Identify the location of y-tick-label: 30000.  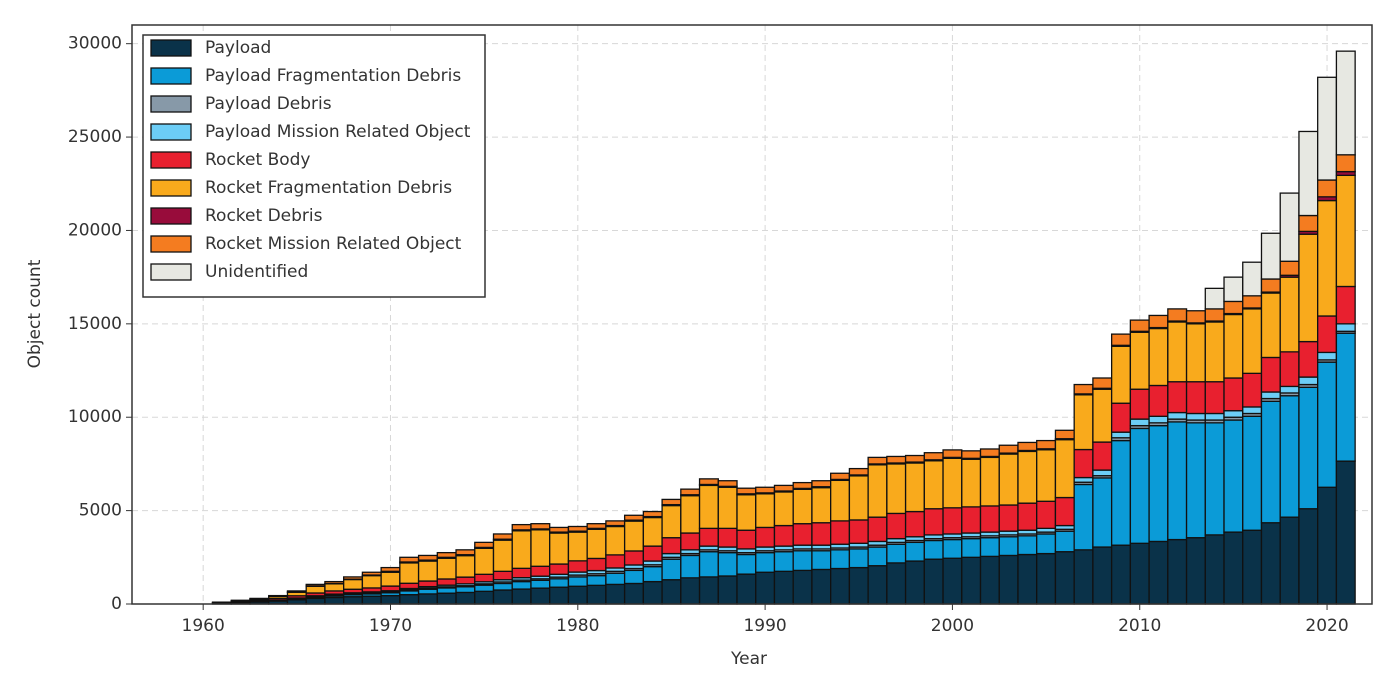
(95, 44).